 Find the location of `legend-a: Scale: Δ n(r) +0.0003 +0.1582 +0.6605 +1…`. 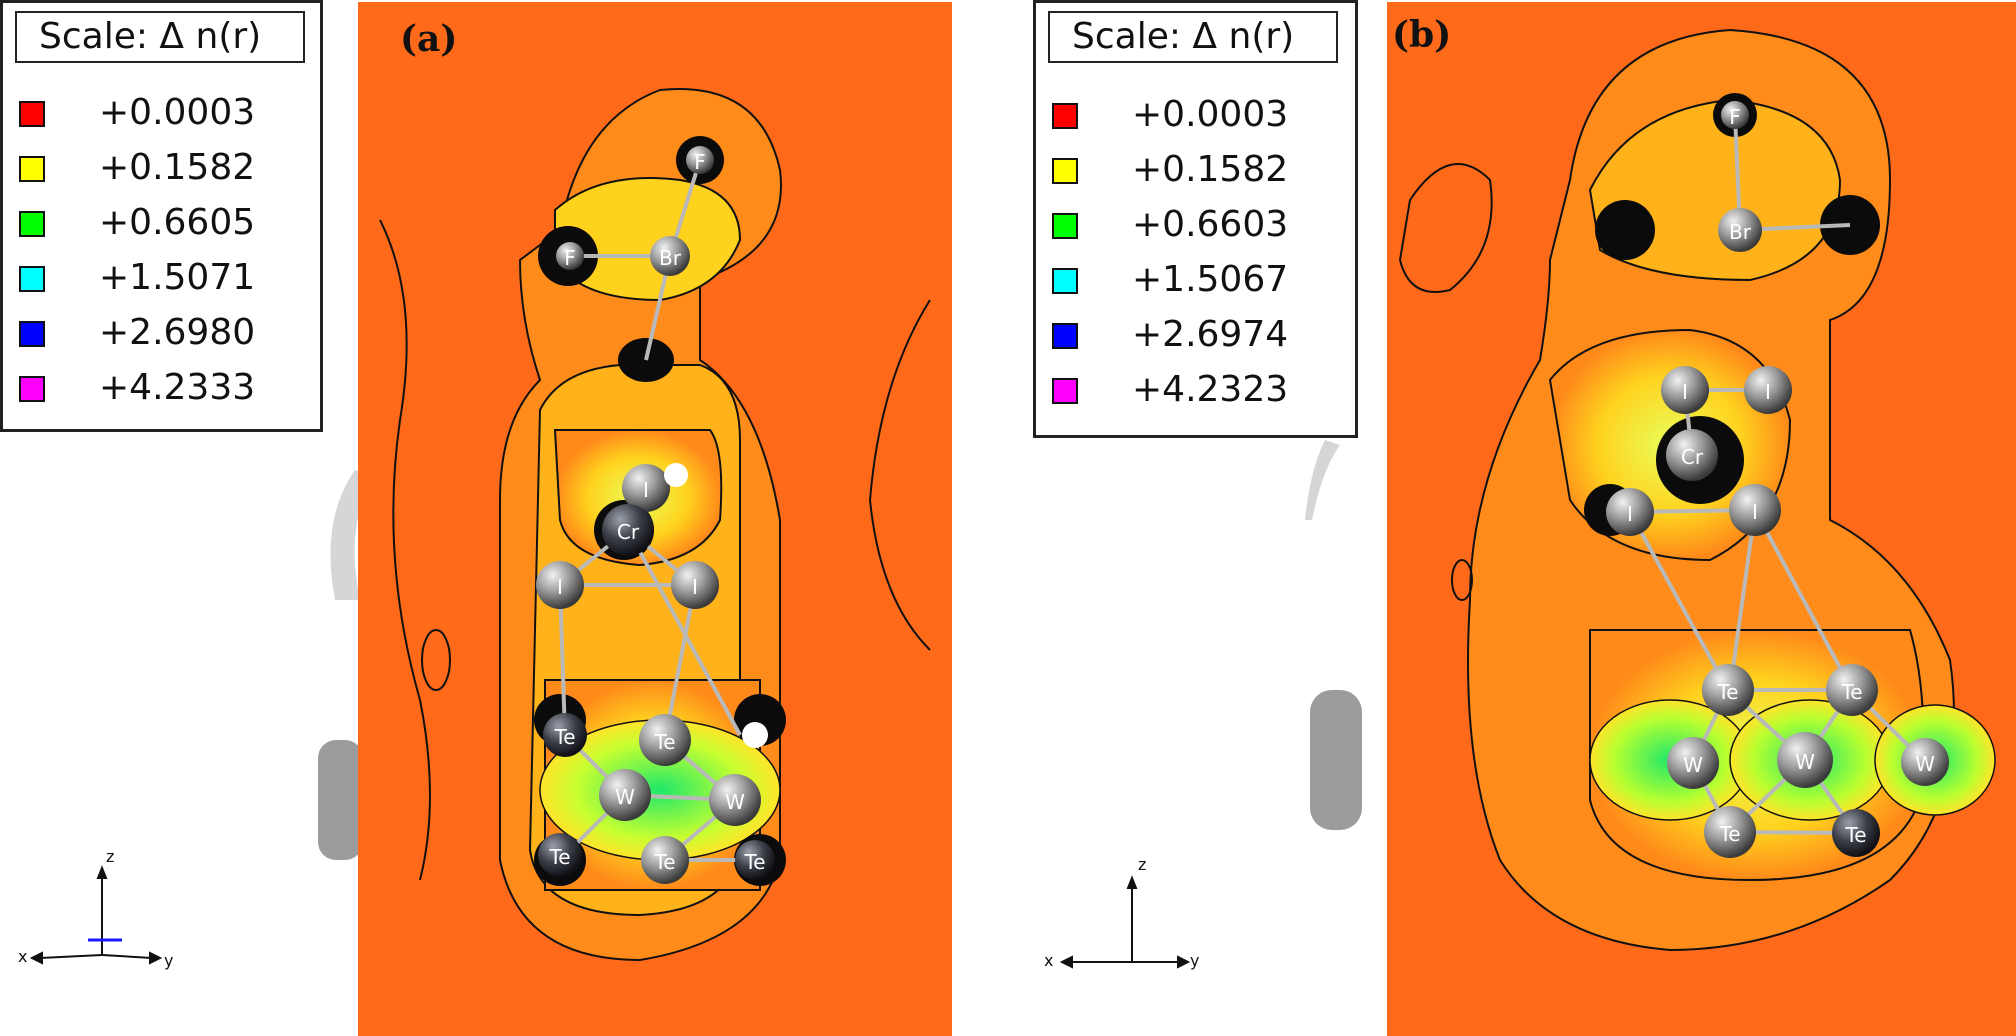

legend-a: Scale: Δ n(r) +0.0003 +0.1582 +0.6605 +1… is located at coordinates (161, 216).